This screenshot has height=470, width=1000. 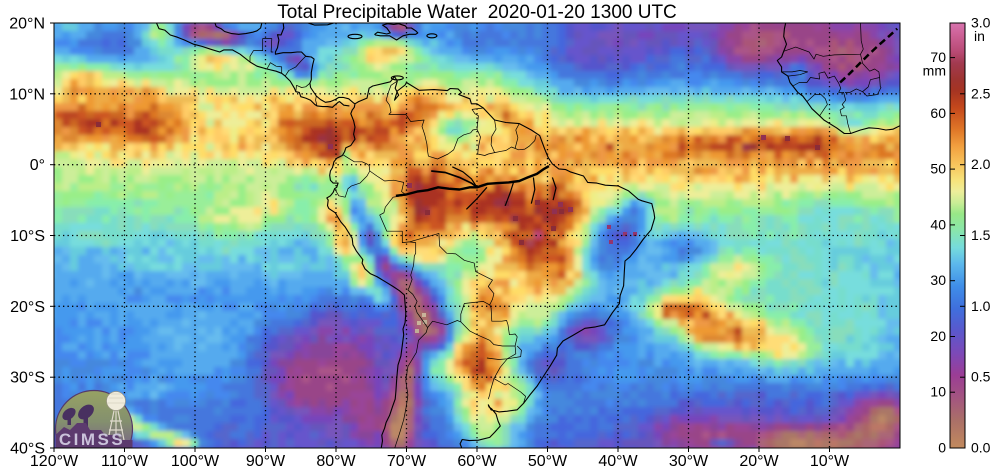 I want to click on svg-text: 0.5, so click(x=981, y=377).